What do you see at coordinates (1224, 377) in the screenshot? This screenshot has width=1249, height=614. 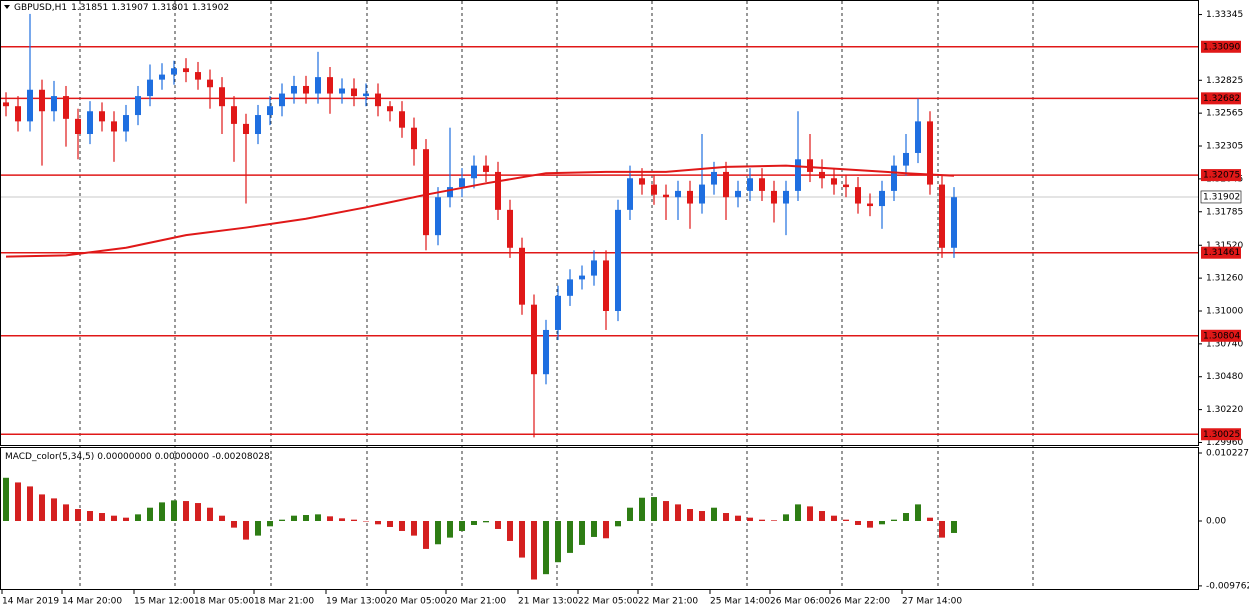 I see `y-tick-label: 1.30480` at bounding box center [1224, 377].